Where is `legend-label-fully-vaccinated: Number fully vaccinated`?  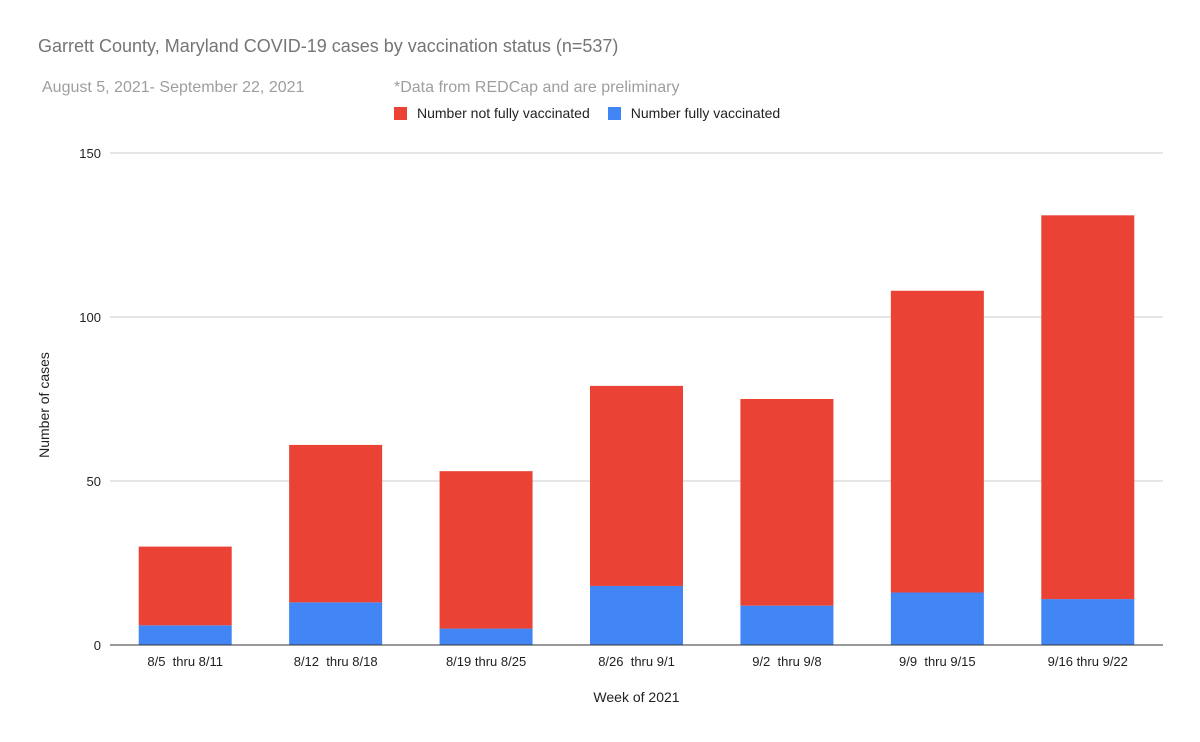 legend-label-fully-vaccinated: Number fully vaccinated is located at coordinates (705, 113).